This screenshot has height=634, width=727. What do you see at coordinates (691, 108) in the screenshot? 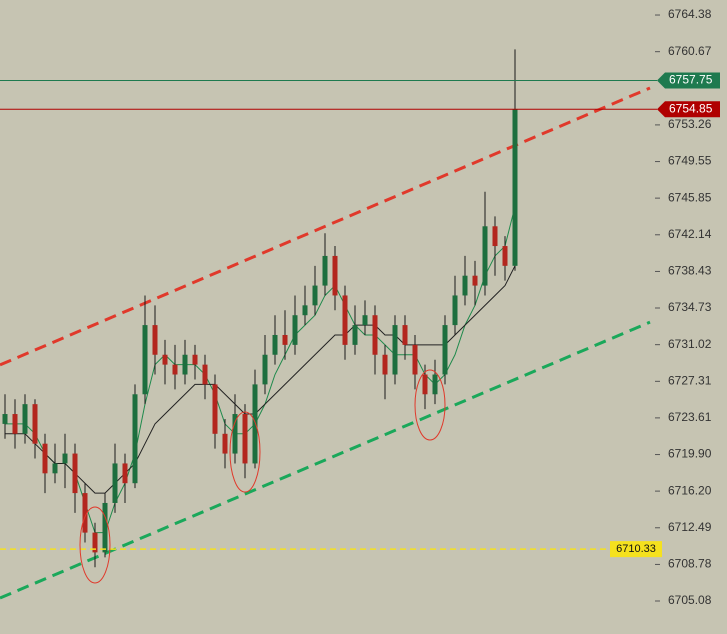
I see `price-tag-label: 6754.85` at bounding box center [691, 108].